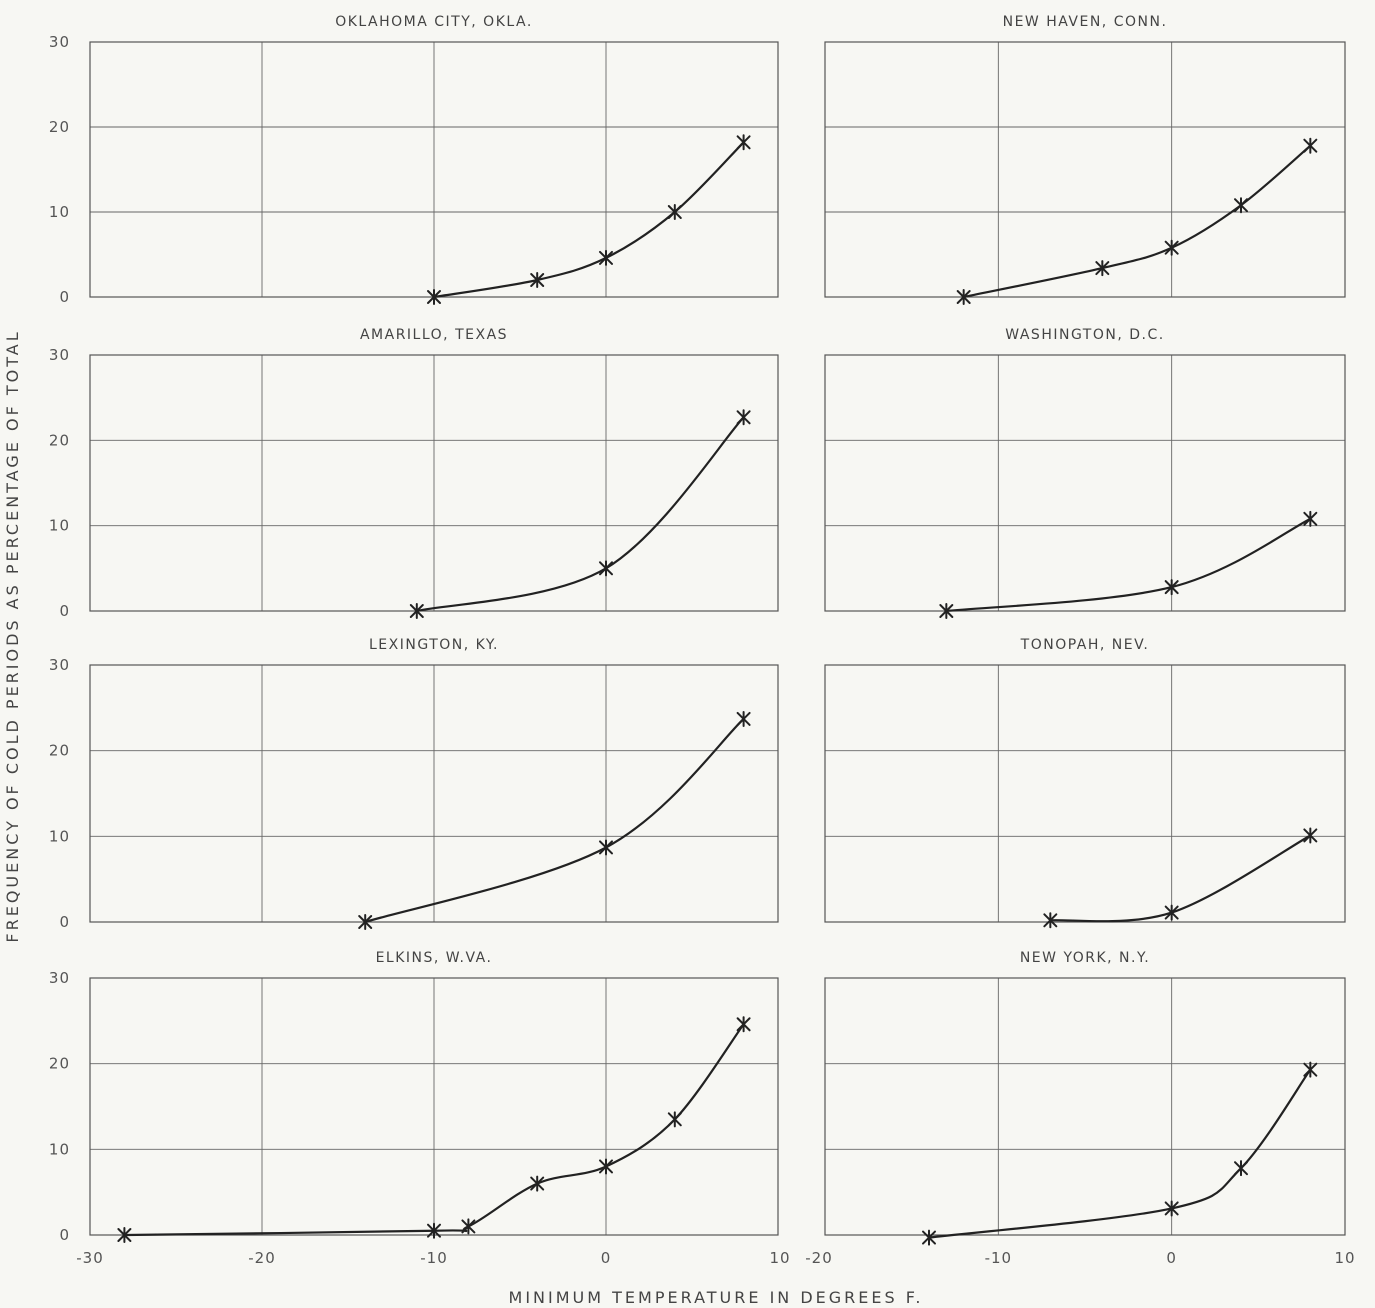 The width and height of the screenshot is (1375, 1308). Describe the element at coordinates (1084, 335) in the screenshot. I see `panel-title: WASHINGTON, D.C.` at that location.